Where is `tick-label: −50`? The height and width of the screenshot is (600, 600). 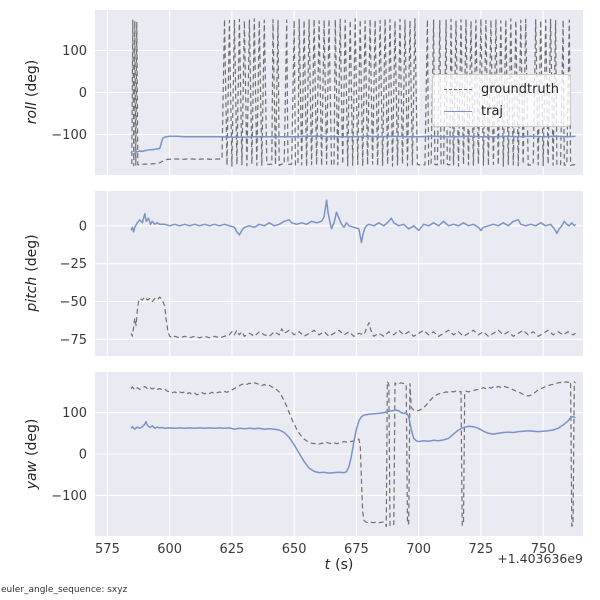 tick-label: −50 is located at coordinates (73, 302).